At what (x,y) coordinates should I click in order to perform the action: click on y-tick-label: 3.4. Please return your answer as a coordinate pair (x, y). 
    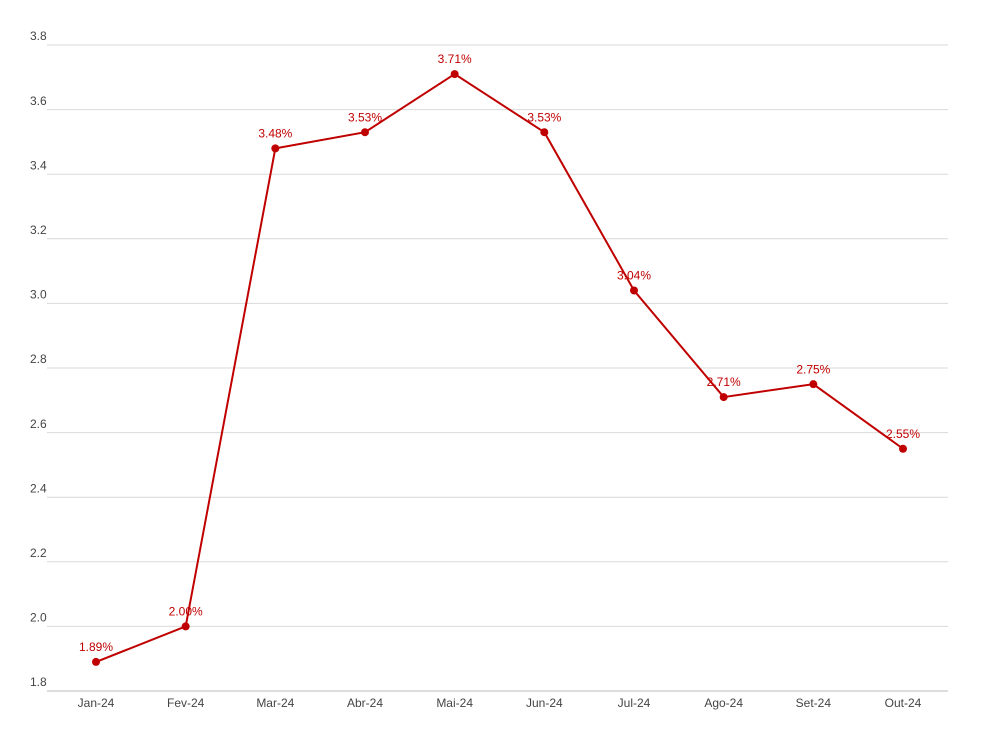
    Looking at the image, I should click on (38, 165).